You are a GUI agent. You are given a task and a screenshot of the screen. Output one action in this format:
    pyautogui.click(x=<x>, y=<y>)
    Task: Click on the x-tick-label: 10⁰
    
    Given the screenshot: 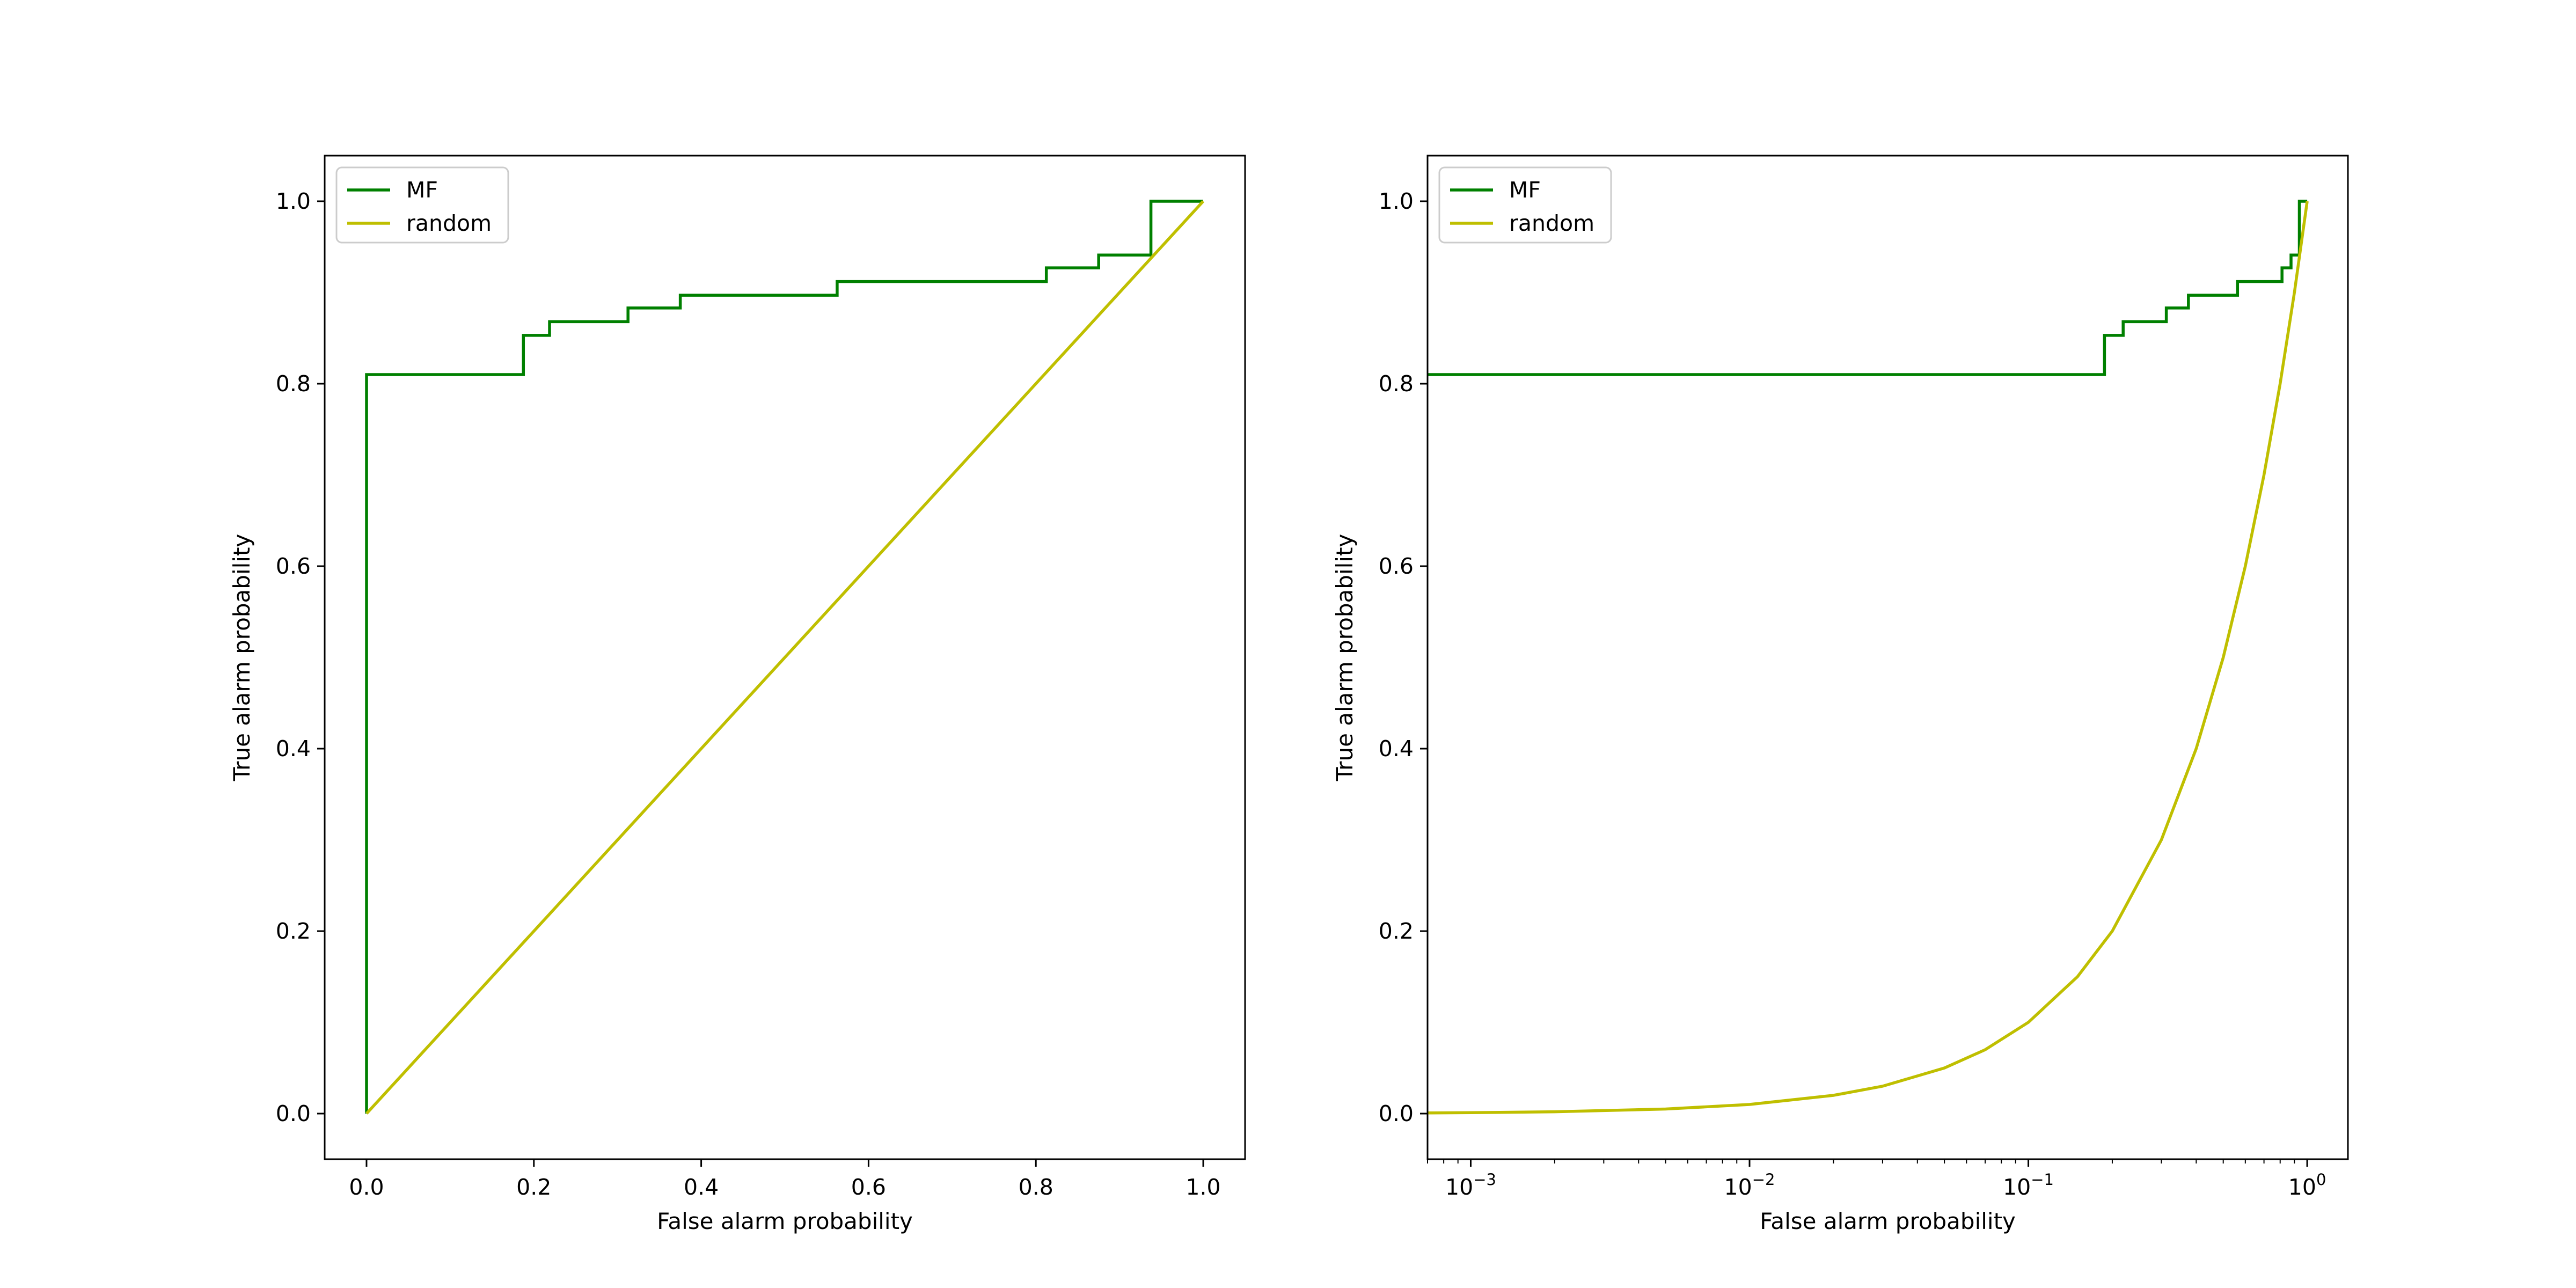 What is the action you would take?
    pyautogui.click(x=2307, y=1185)
    